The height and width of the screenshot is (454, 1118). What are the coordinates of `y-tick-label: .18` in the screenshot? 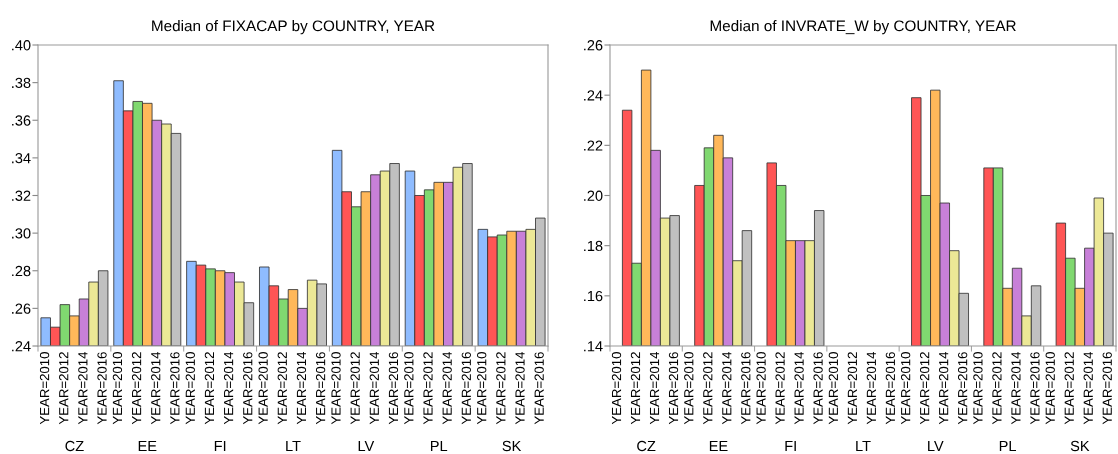 It's located at (593, 246).